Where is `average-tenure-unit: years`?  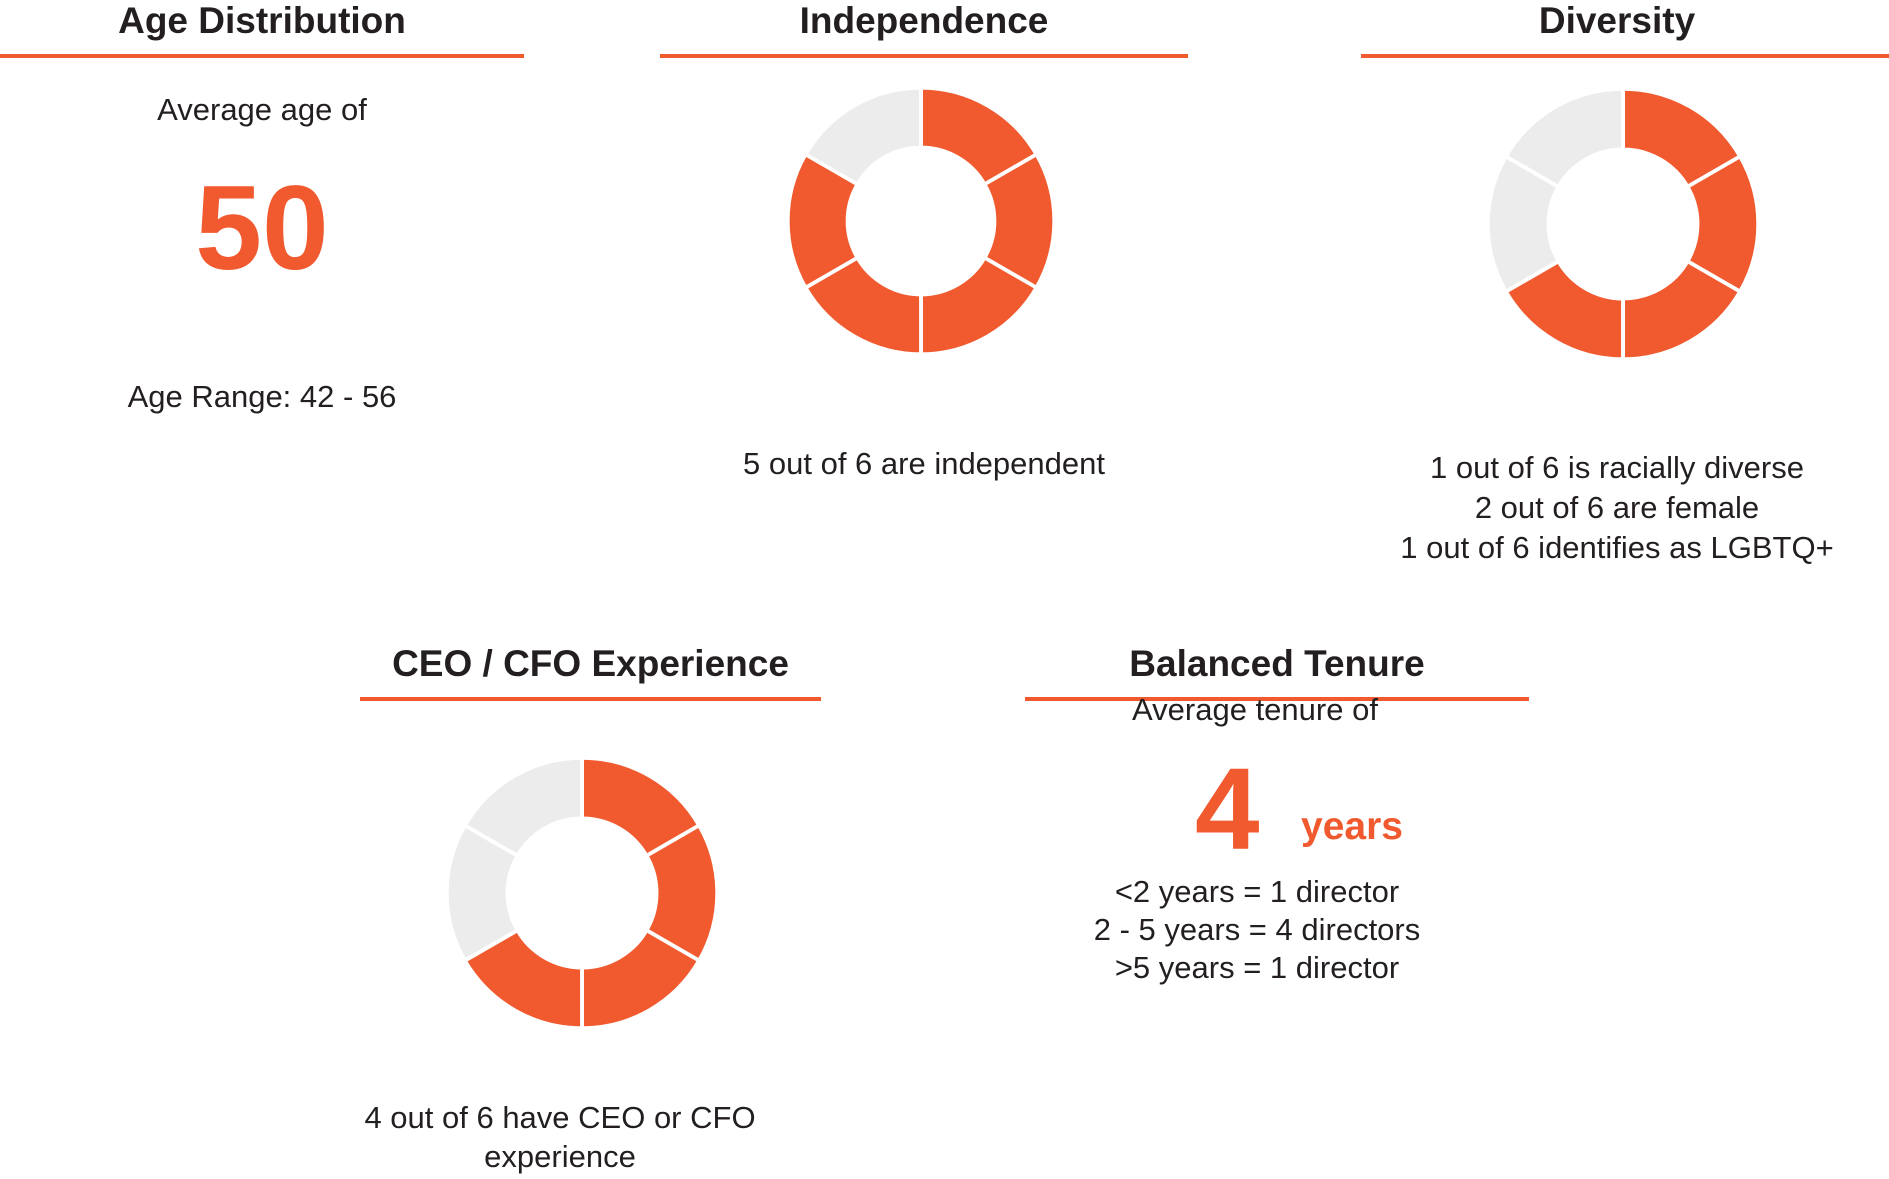 average-tenure-unit: years is located at coordinates (1352, 826).